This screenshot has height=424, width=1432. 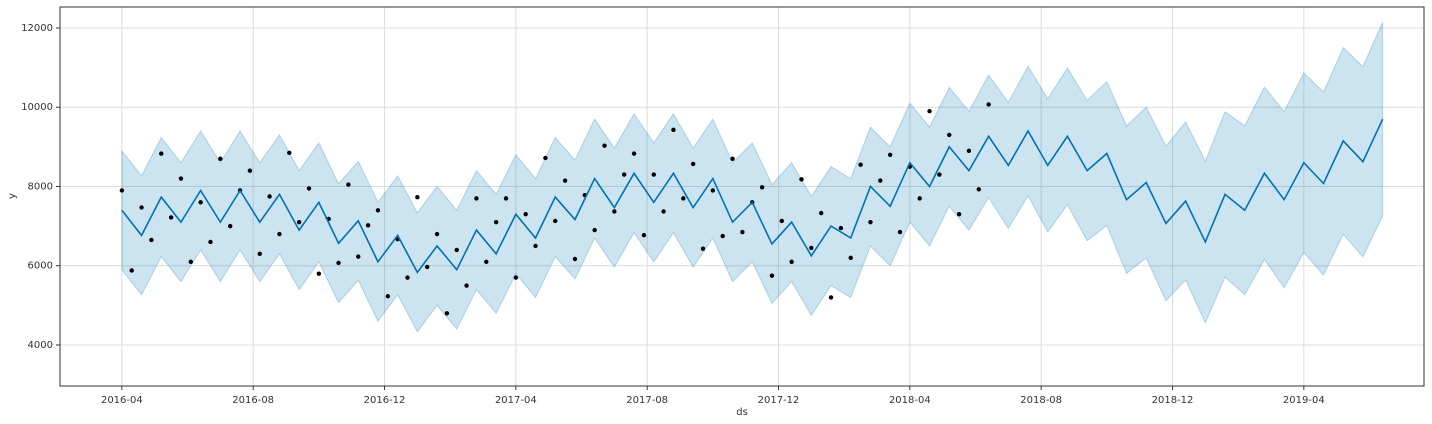 What do you see at coordinates (779, 400) in the screenshot?
I see `x-tick-label: 2017-12` at bounding box center [779, 400].